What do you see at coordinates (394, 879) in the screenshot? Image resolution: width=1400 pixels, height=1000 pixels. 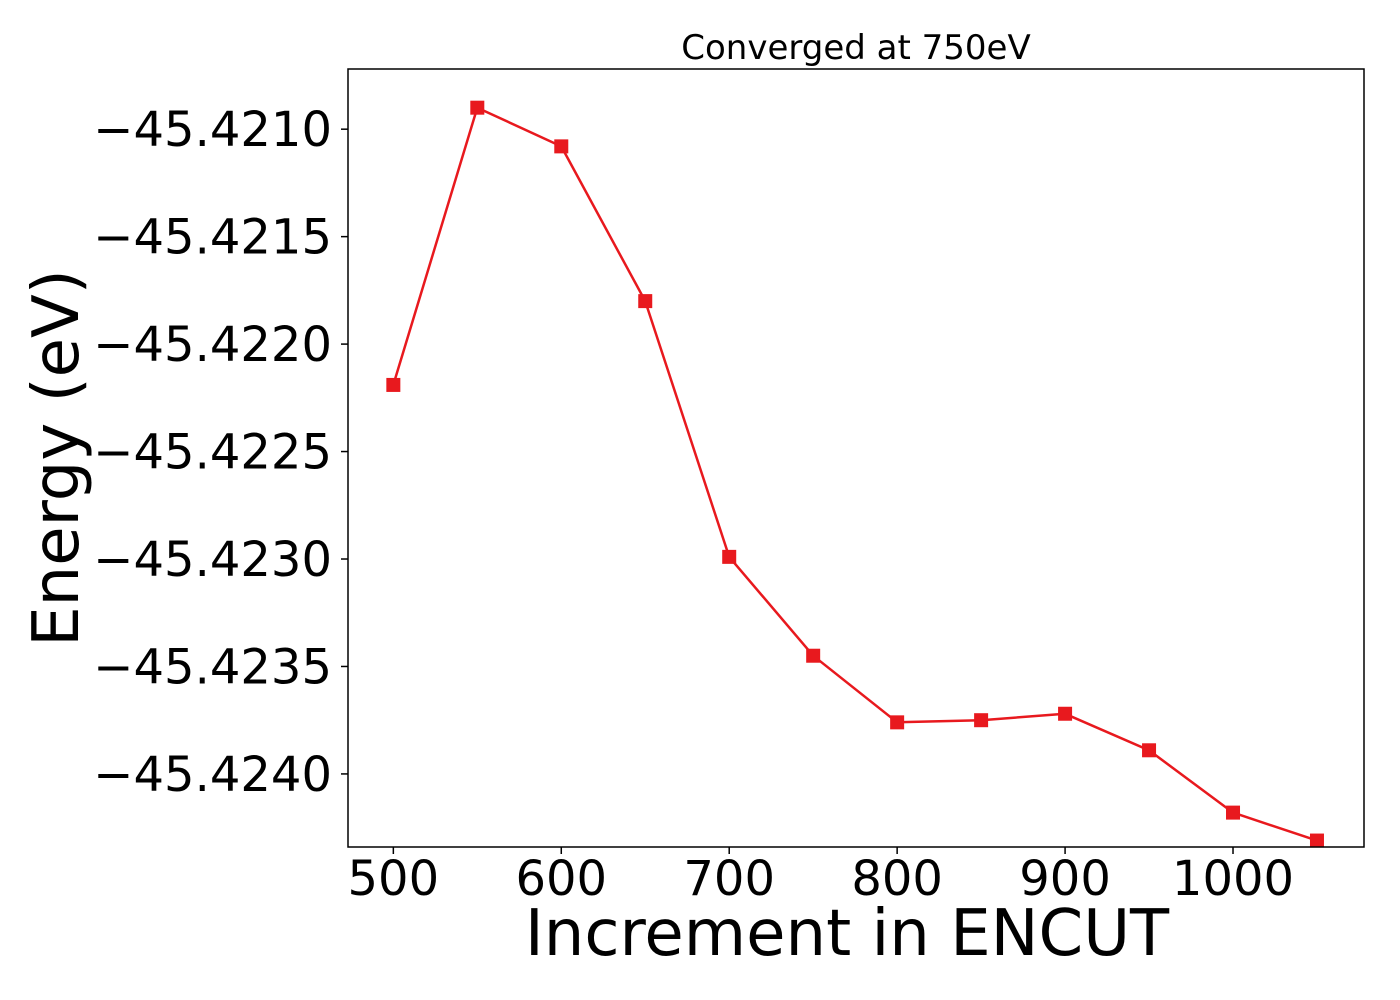 I see `x-tick-label-0: 500` at bounding box center [394, 879].